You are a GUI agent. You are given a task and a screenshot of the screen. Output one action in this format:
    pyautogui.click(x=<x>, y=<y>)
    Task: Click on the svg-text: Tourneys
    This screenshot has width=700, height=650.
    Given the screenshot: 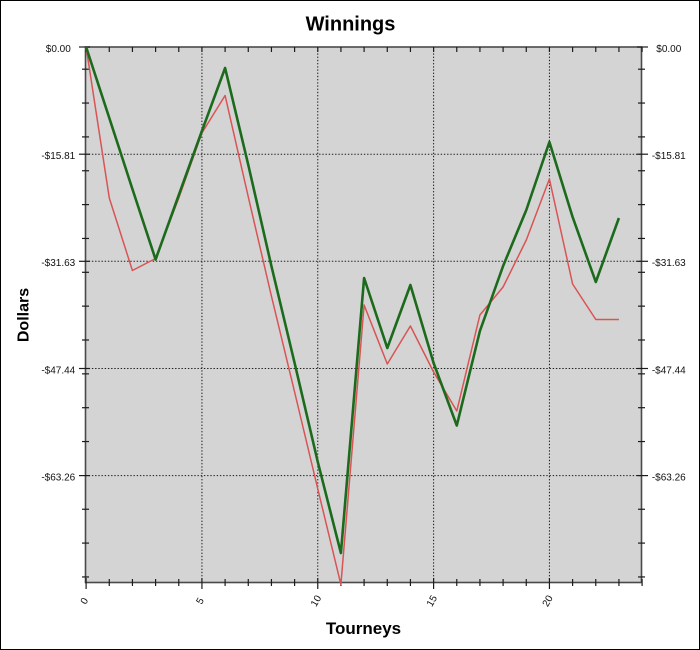 What is the action you would take?
    pyautogui.click(x=363, y=628)
    